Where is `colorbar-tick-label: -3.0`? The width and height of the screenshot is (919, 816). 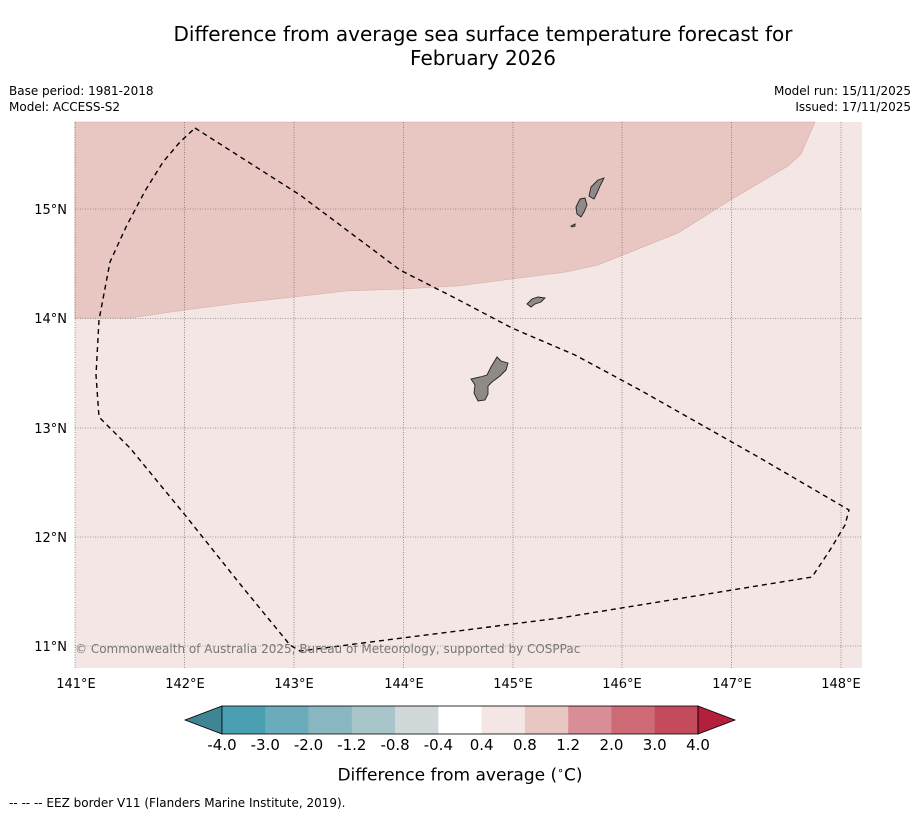
colorbar-tick-label: -3.0 is located at coordinates (265, 745).